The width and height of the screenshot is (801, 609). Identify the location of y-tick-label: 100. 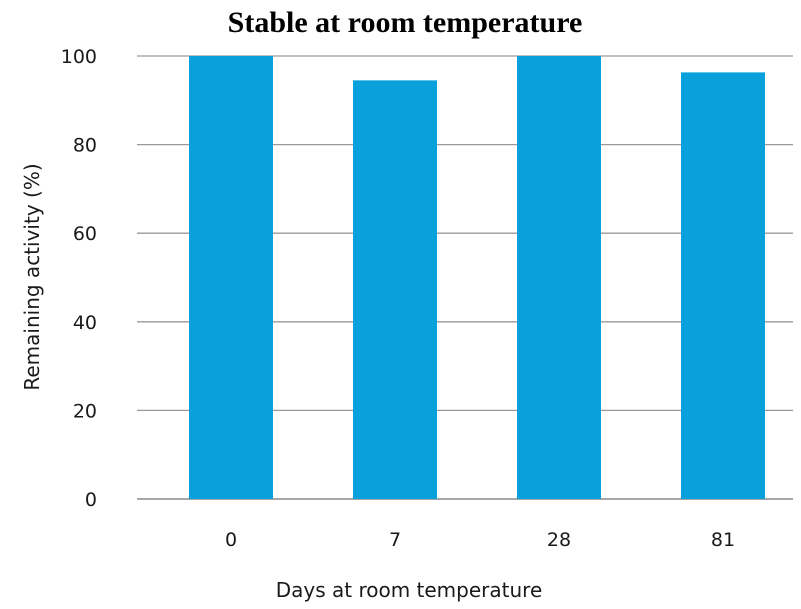
(79, 57).